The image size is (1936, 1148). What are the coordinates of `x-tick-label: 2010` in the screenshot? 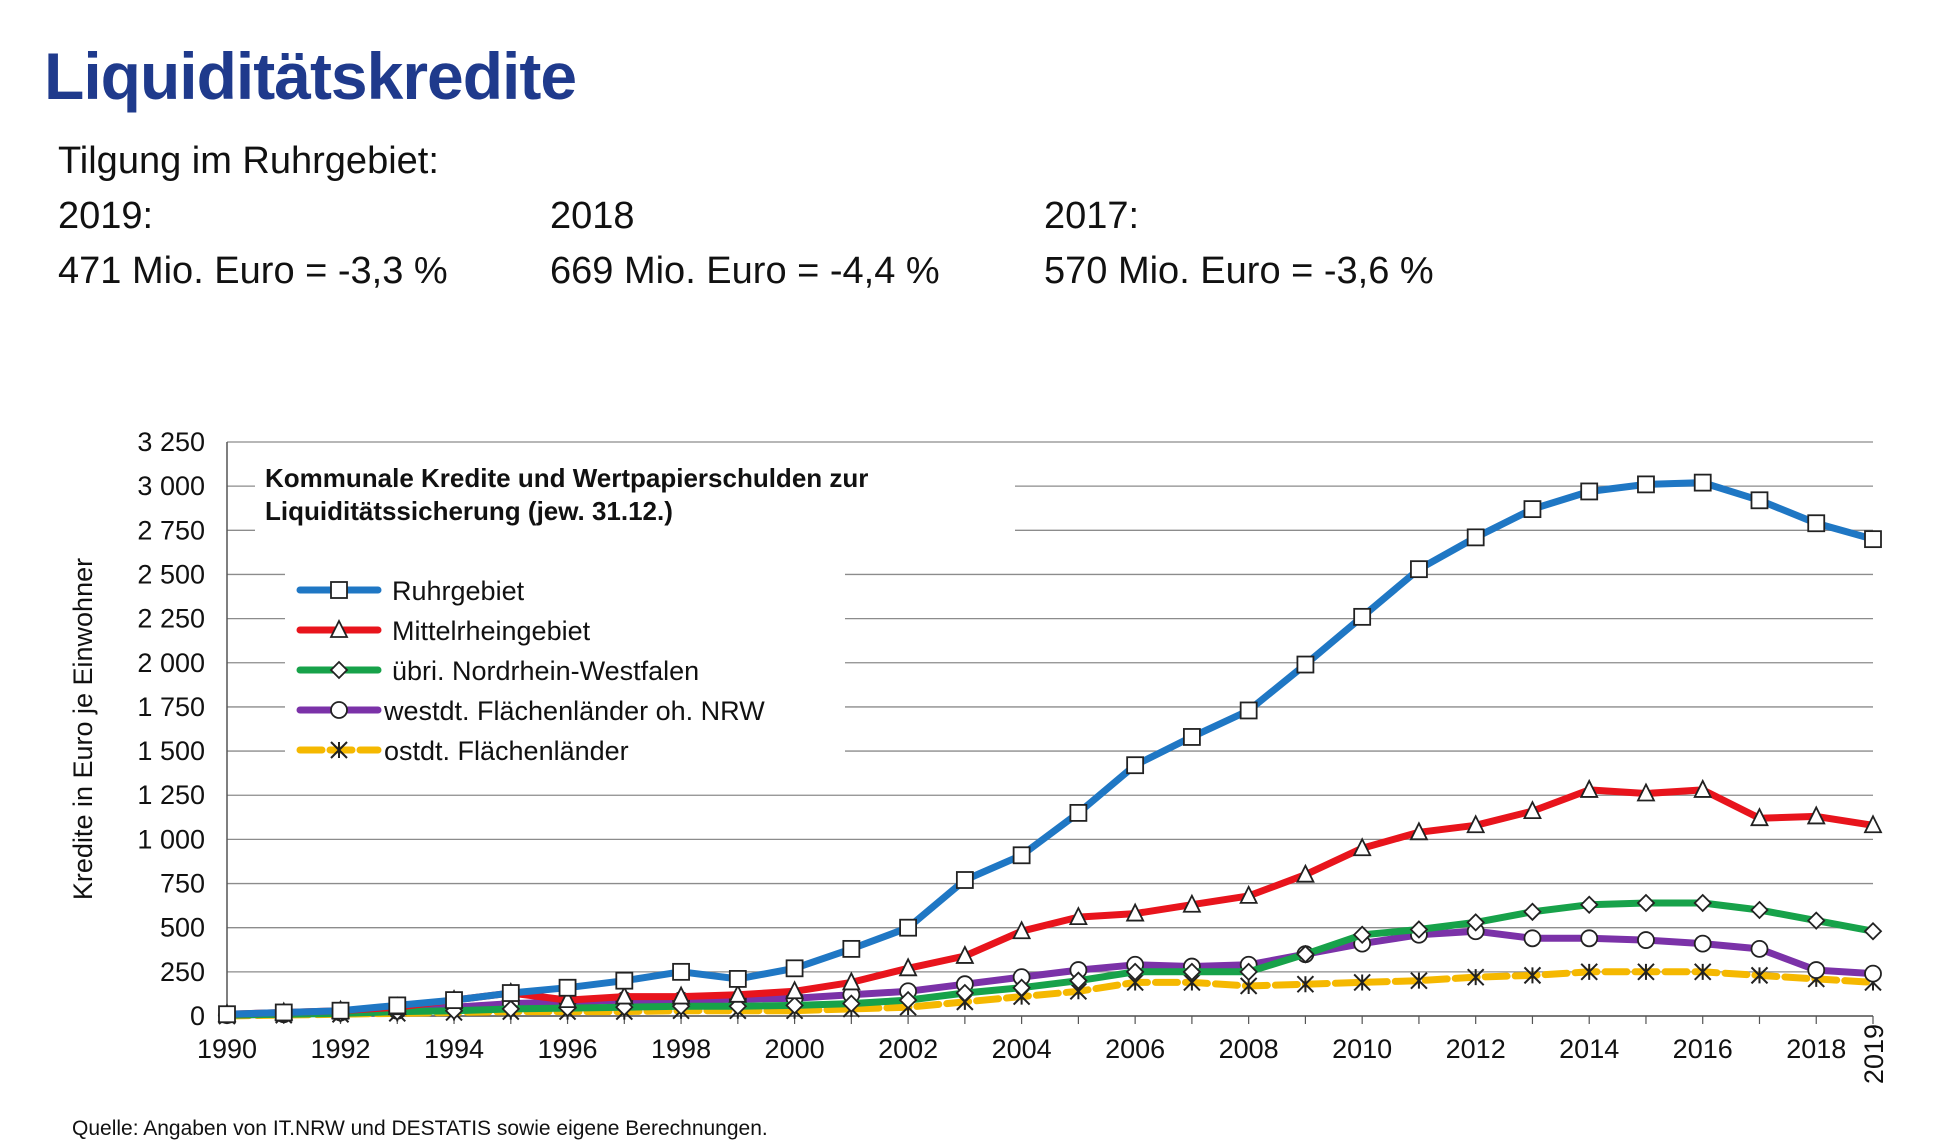 It's located at (1362, 1049).